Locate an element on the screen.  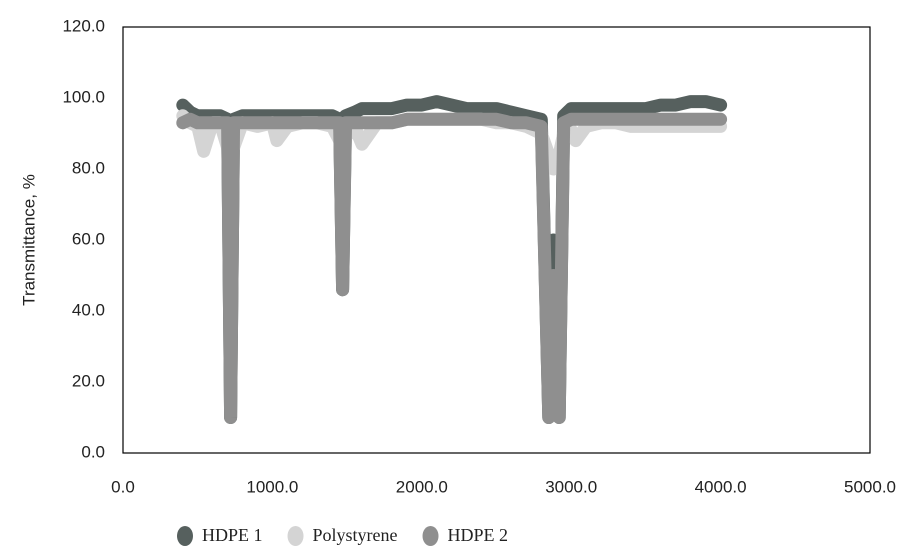
y-tick-label: 40.0 is located at coordinates (88, 309).